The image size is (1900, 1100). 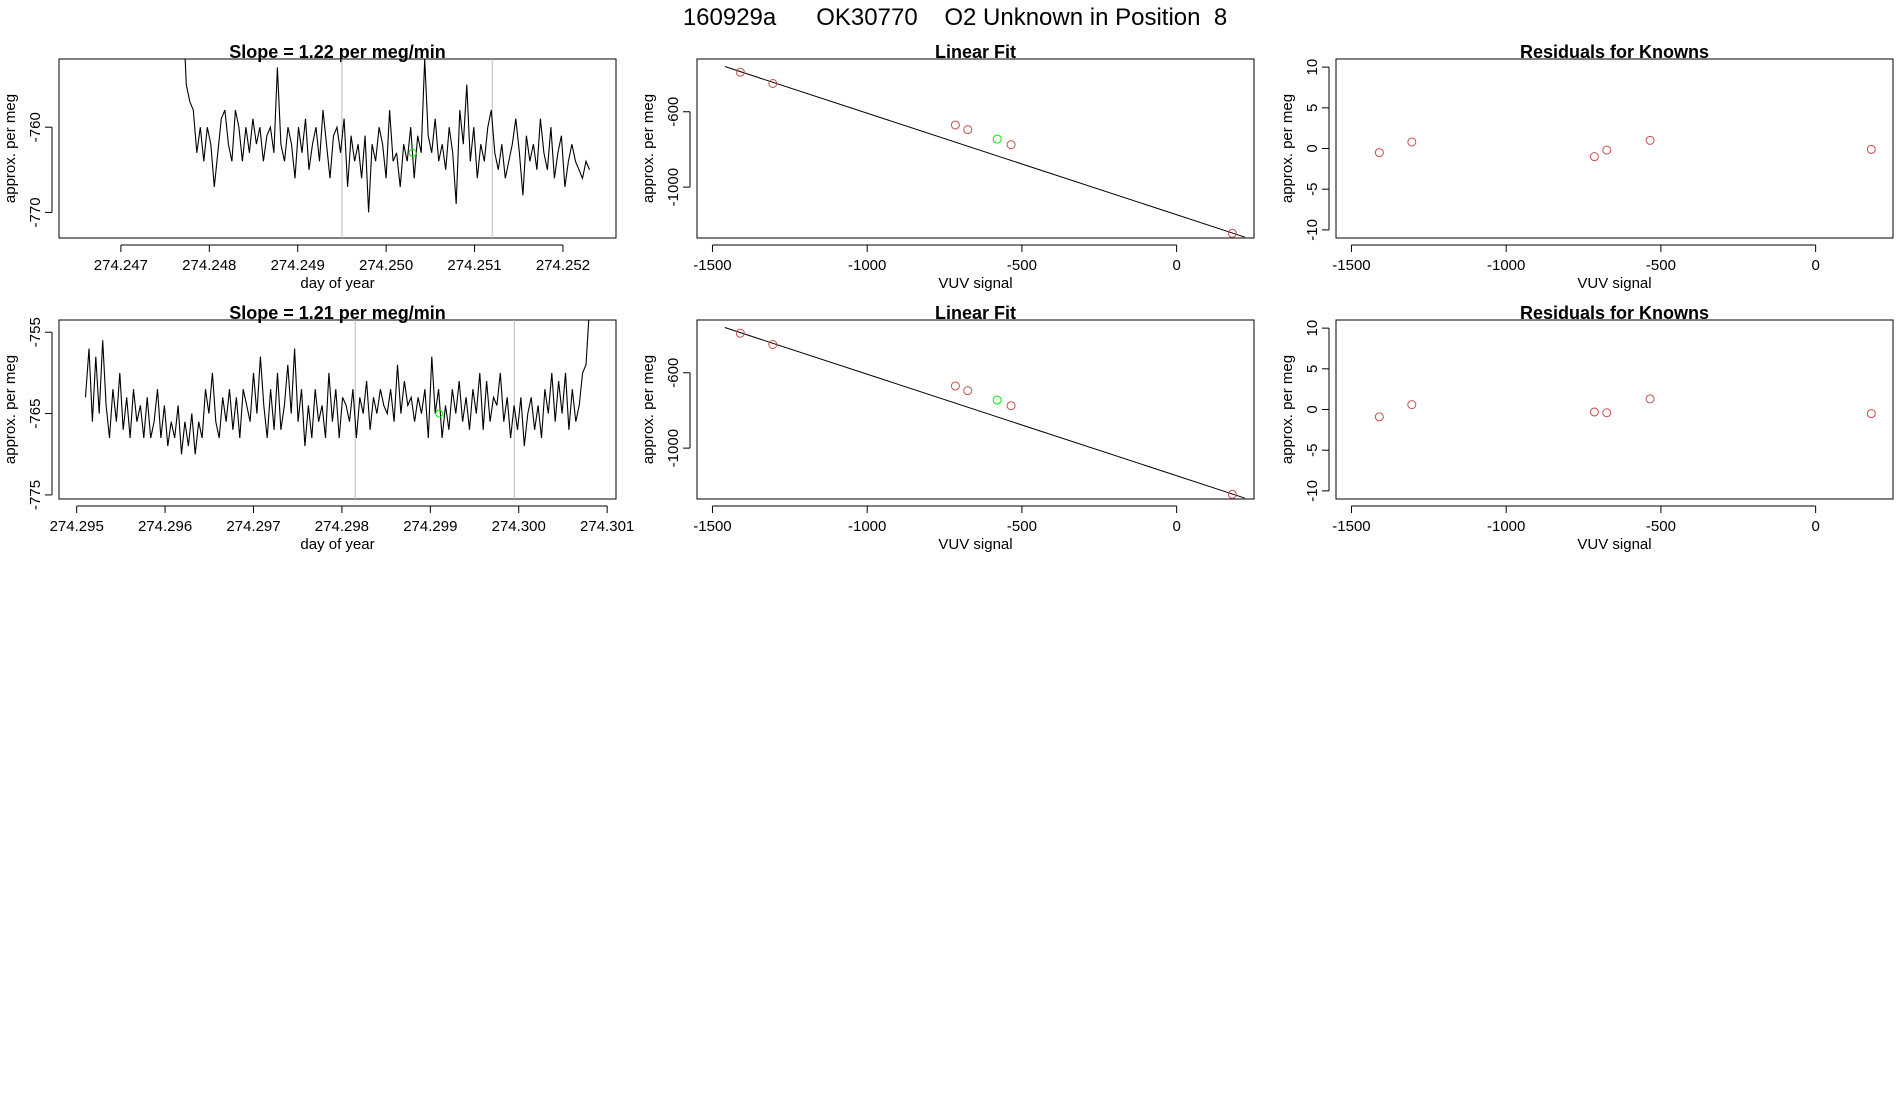 I want to click on x-tick-label: 274.247, so click(x=121, y=265).